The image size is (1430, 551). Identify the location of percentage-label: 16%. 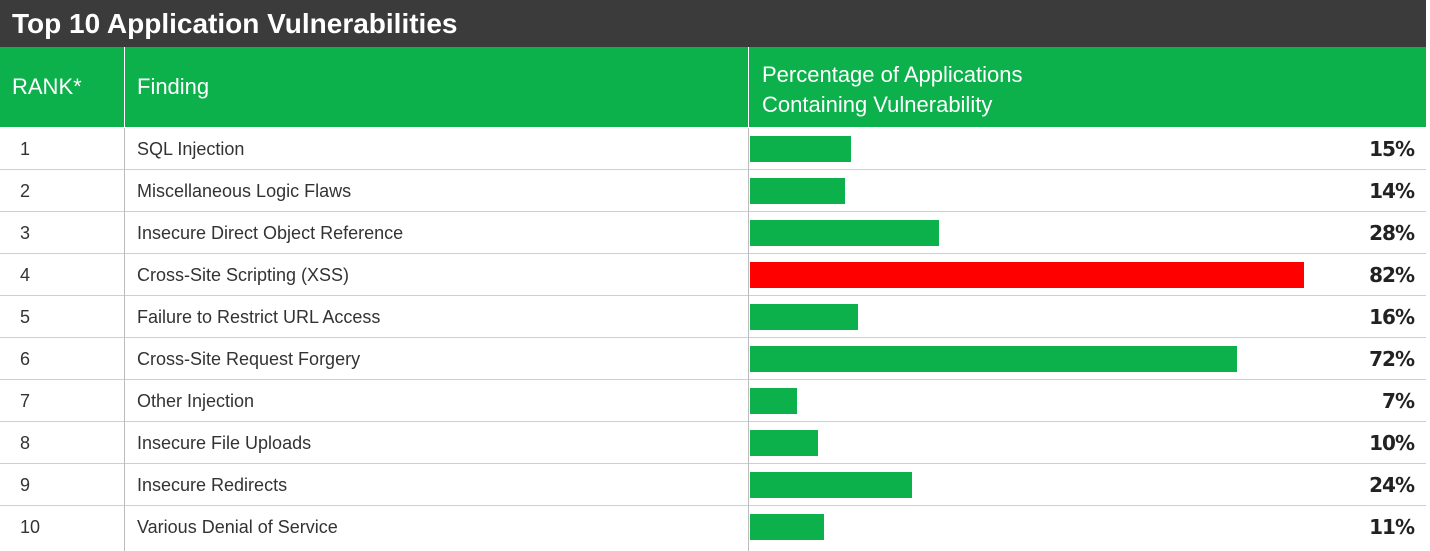
(1392, 317).